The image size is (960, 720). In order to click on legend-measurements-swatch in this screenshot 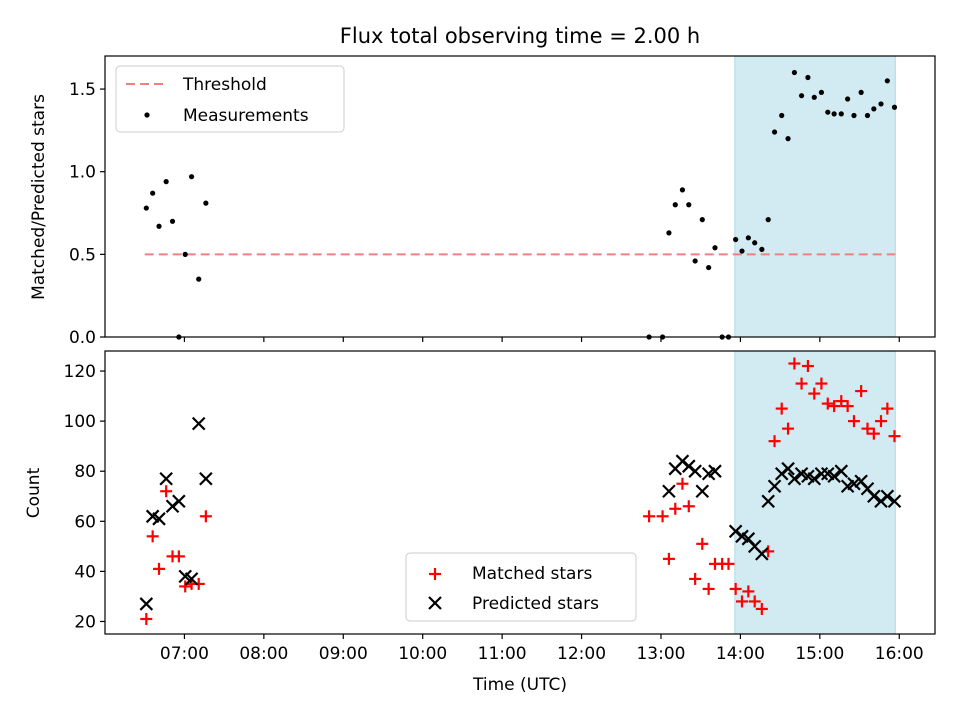, I will do `click(147, 115)`.